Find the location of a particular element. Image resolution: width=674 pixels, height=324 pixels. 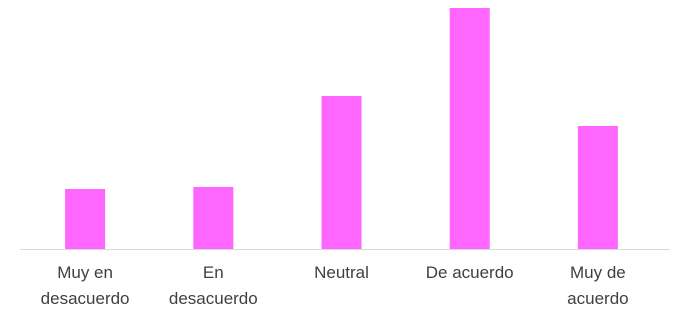

x-tick-label: Muy en desacuerdo is located at coordinates (85, 285).